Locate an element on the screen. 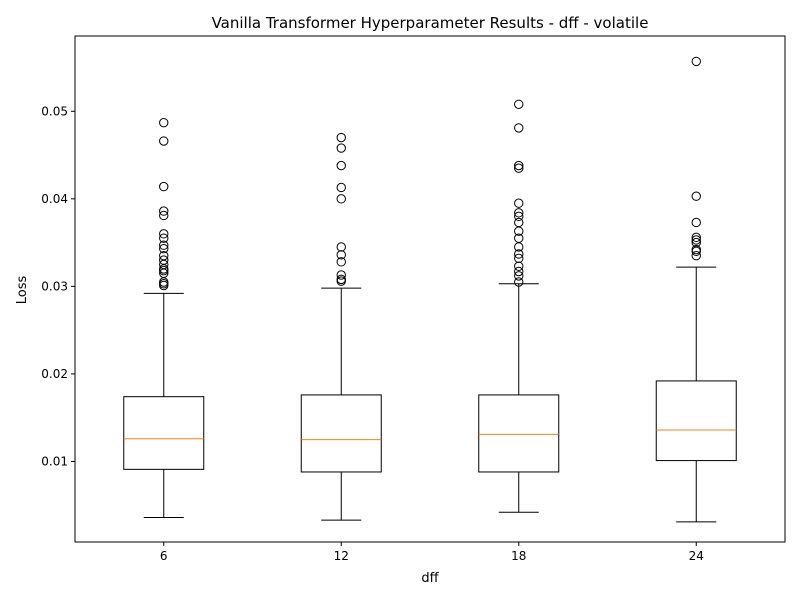  x-tick-label: 24 is located at coordinates (696, 556).